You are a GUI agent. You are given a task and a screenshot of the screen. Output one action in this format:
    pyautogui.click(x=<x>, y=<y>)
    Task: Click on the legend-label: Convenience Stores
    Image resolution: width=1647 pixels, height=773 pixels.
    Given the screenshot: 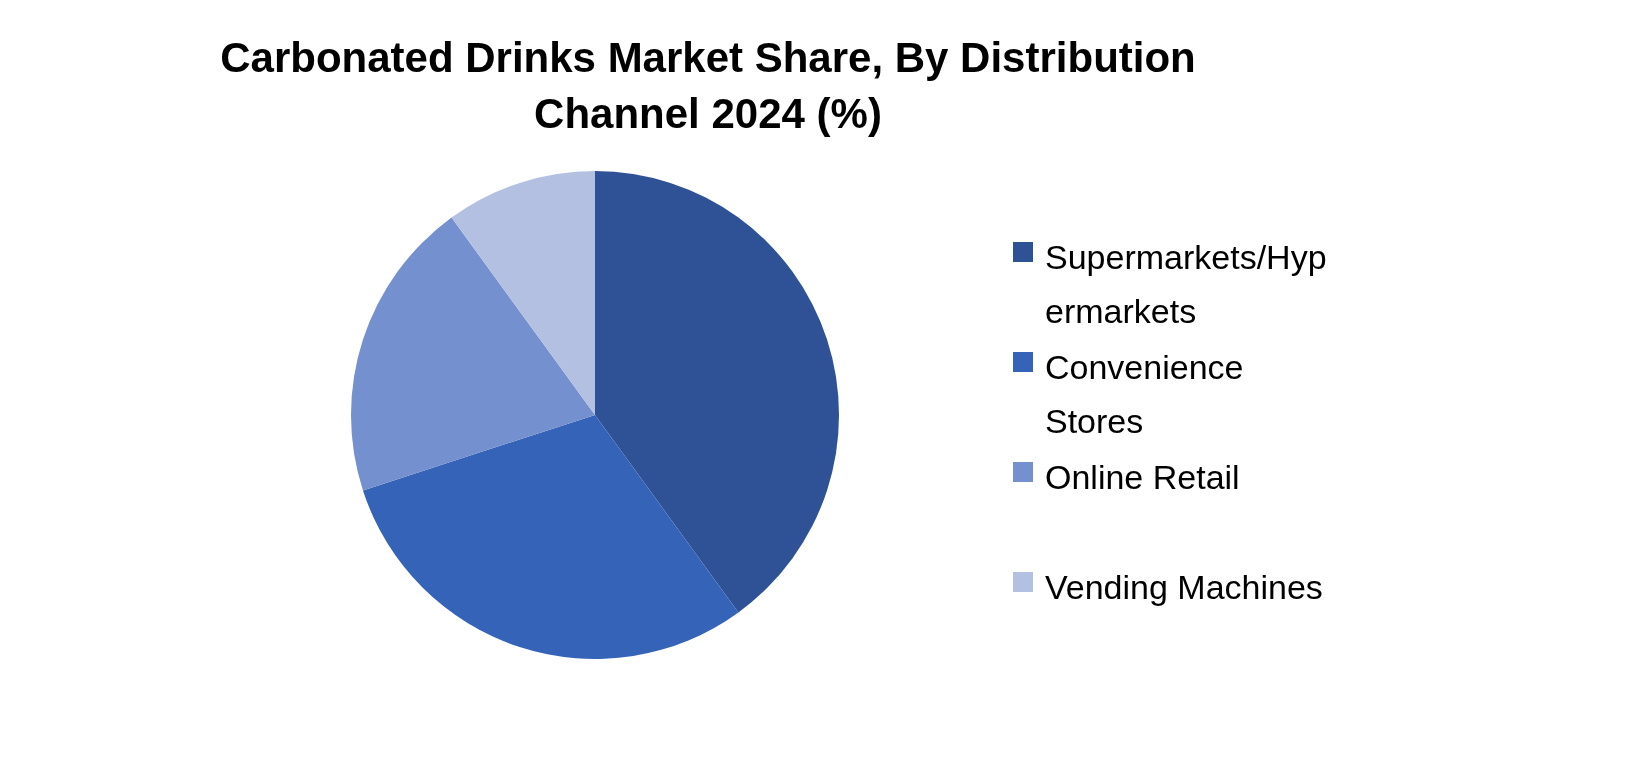 What is the action you would take?
    pyautogui.click(x=1145, y=394)
    